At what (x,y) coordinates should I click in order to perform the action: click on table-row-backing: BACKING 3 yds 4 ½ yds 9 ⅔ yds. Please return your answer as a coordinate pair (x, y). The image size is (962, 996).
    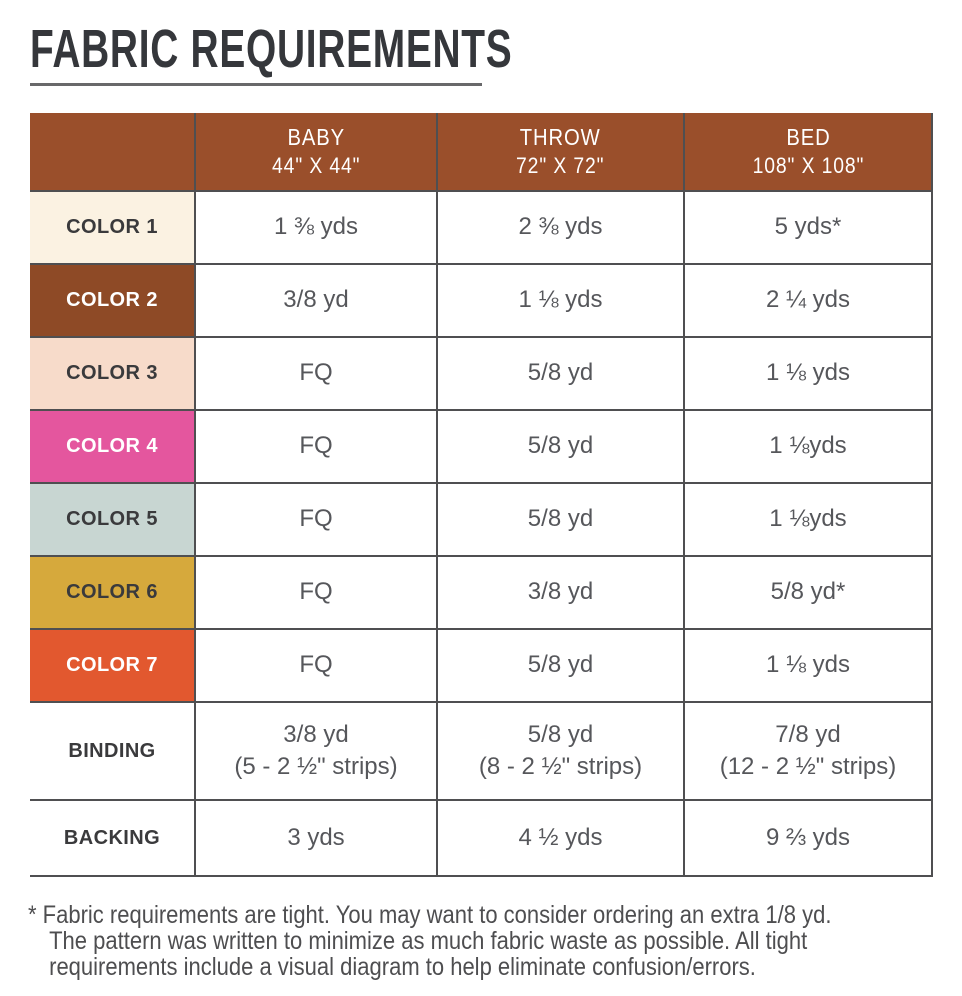
    Looking at the image, I should click on (481, 838).